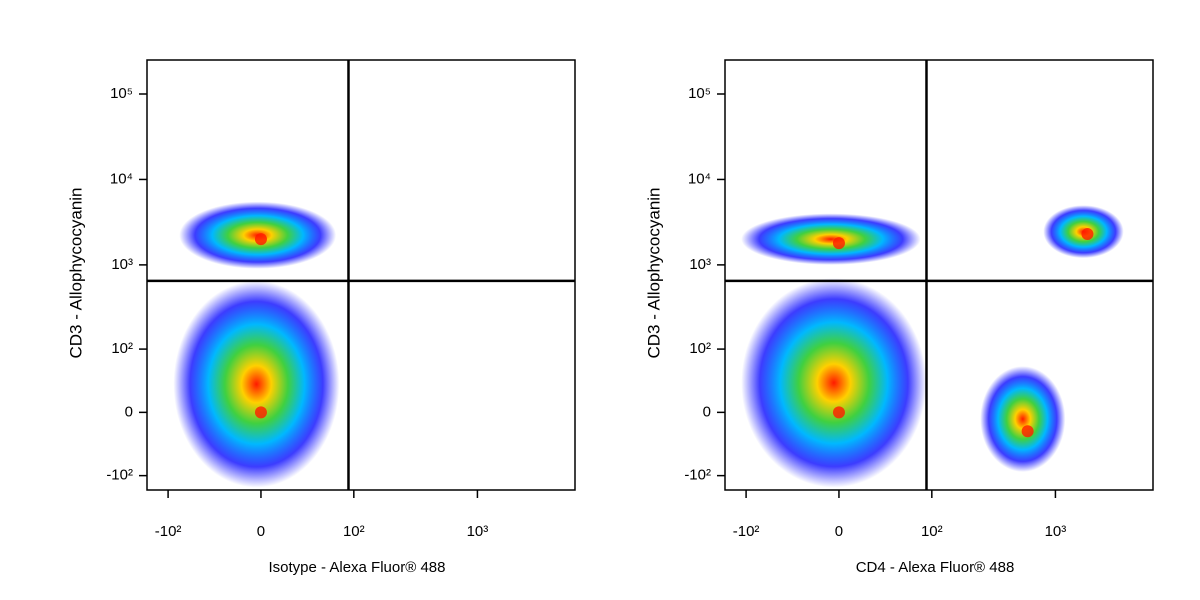 This screenshot has width=1200, height=600. What do you see at coordinates (935, 567) in the screenshot?
I see `x-axis-label: CD4 - Alexa Fluor® 488` at bounding box center [935, 567].